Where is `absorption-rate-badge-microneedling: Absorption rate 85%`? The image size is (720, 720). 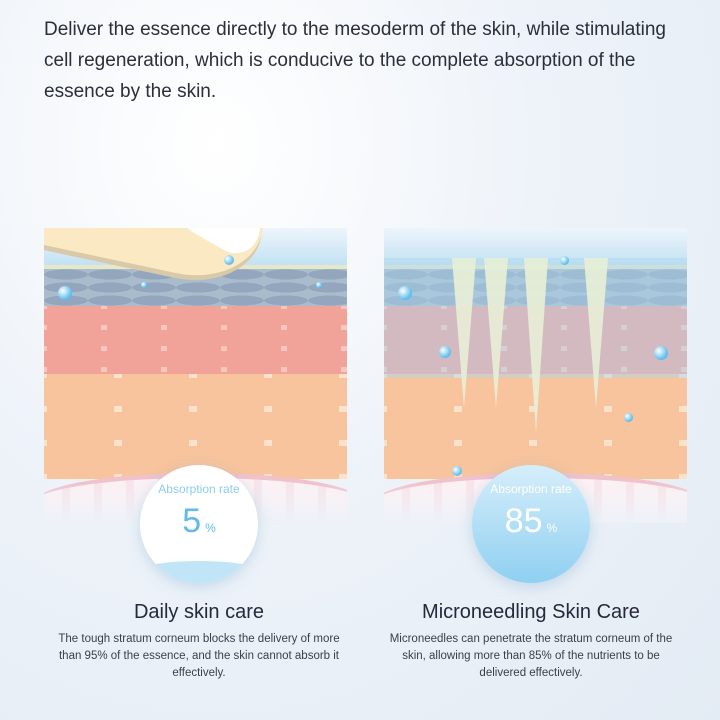 absorption-rate-badge-microneedling: Absorption rate 85% is located at coordinates (531, 524).